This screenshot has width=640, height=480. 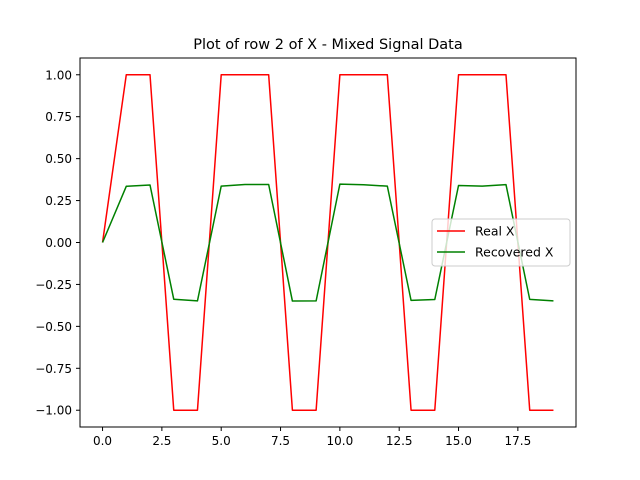 What do you see at coordinates (58, 117) in the screenshot?
I see `y-tick-label: 0.75` at bounding box center [58, 117].